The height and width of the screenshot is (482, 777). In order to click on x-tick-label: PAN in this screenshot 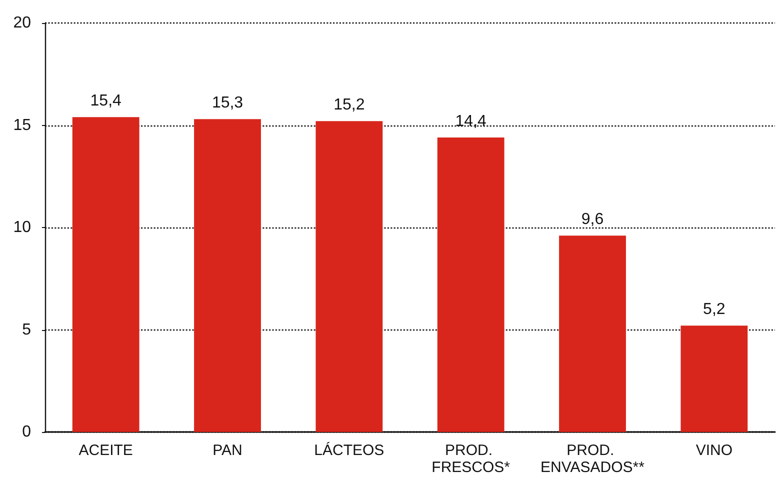, I will do `click(227, 450)`.